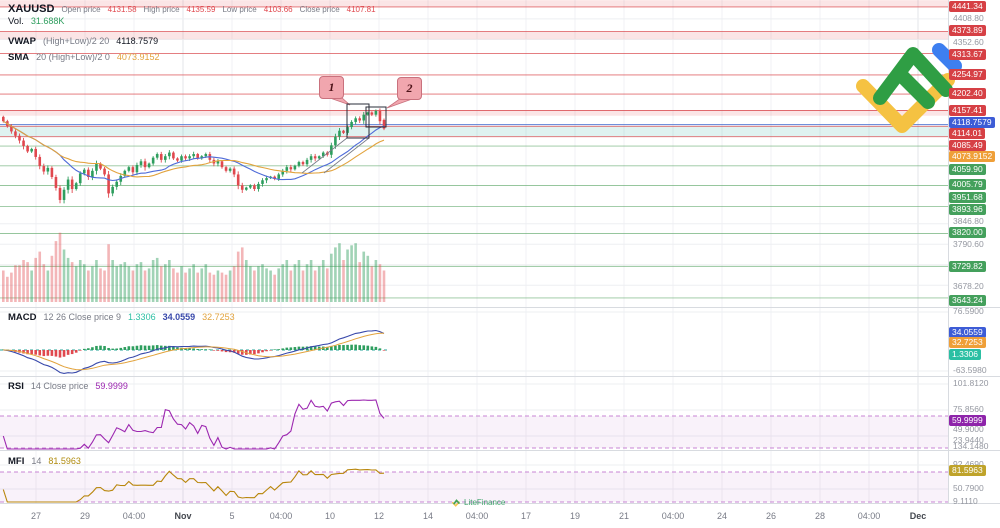  Describe the element at coordinates (68, 386) in the screenshot. I see `rsi-header: RSI 14 Close price 59.9999` at that location.